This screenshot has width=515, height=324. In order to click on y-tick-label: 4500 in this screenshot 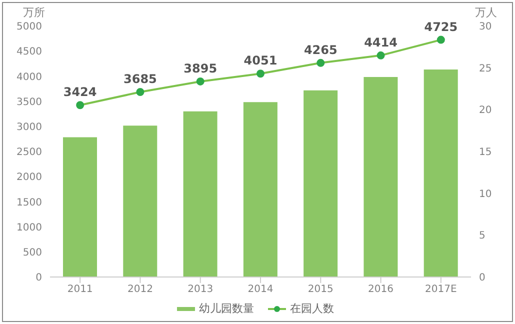, I will do `click(29, 52)`.